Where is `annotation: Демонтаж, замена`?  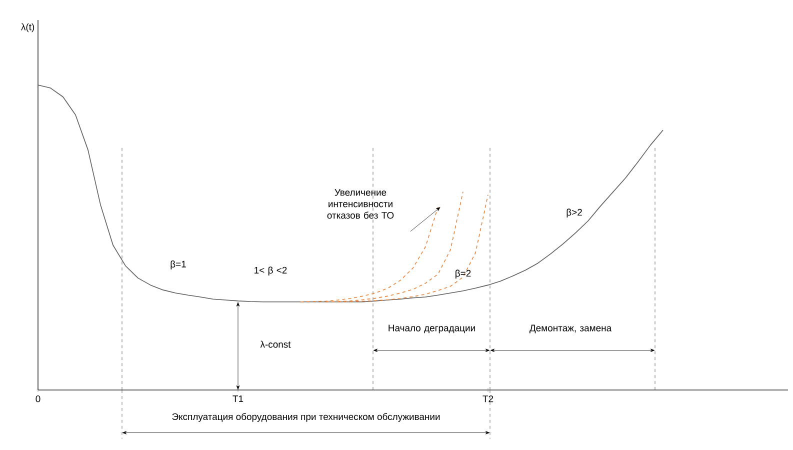 annotation: Демонтаж, замена is located at coordinates (570, 329).